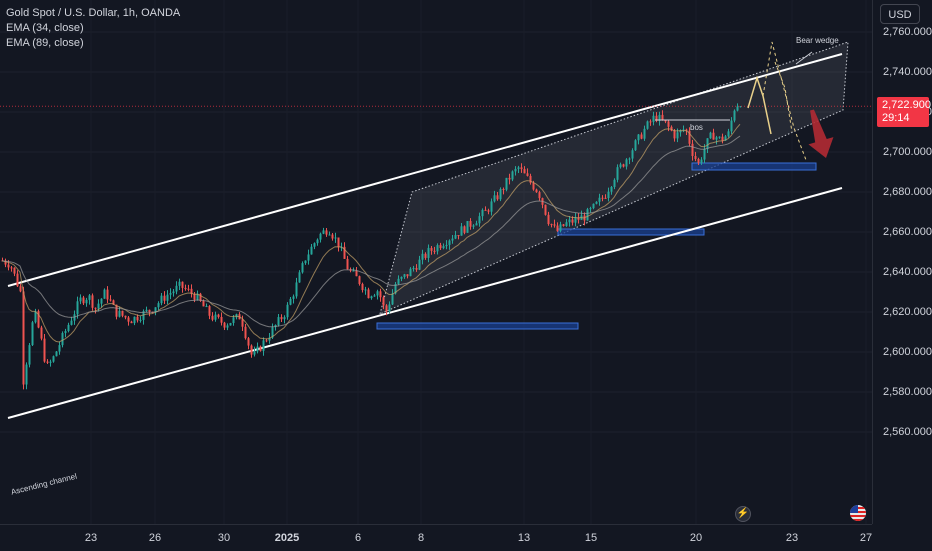  Describe the element at coordinates (631, 232) in the screenshot. I see `support-zone` at that location.